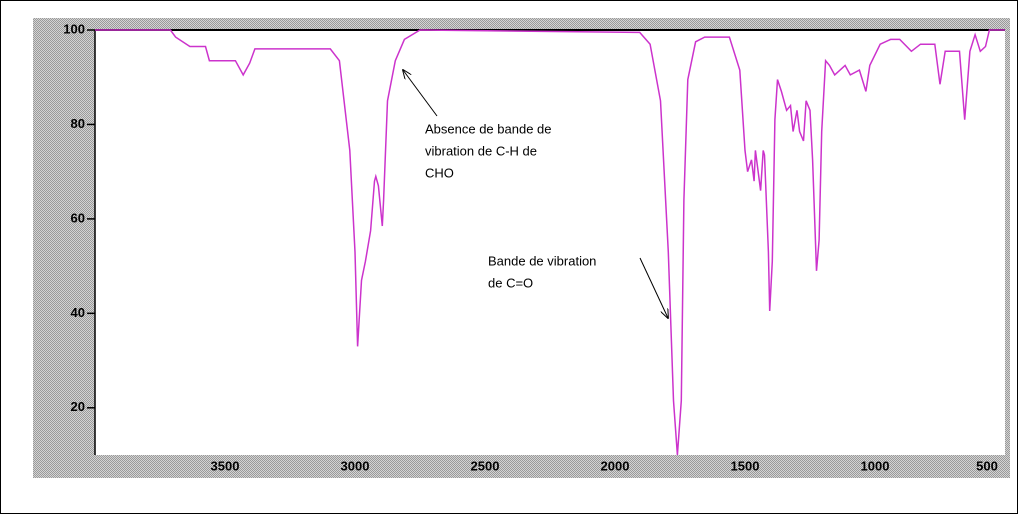 Image resolution: width=1019 pixels, height=520 pixels. What do you see at coordinates (225, 465) in the screenshot?
I see `x-tick-label: 3500` at bounding box center [225, 465].